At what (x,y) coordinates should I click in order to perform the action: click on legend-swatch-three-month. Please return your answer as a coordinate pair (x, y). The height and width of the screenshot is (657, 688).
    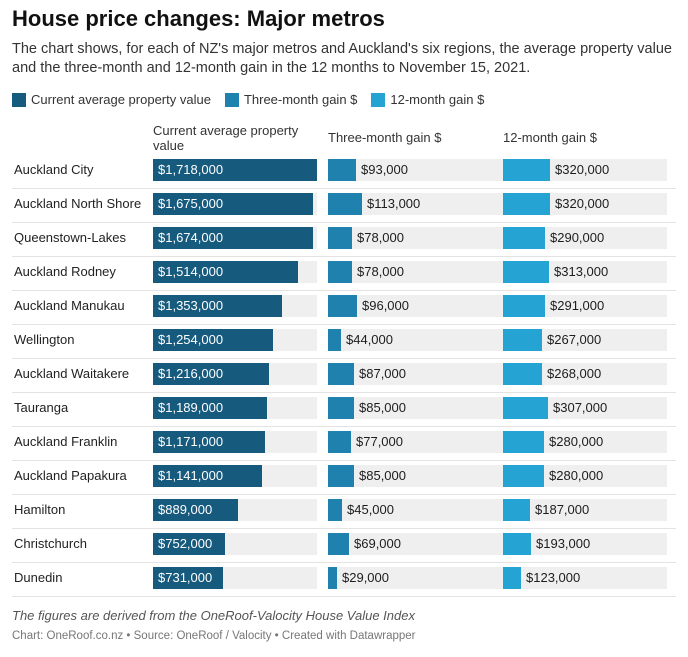
    Looking at the image, I should click on (231, 99).